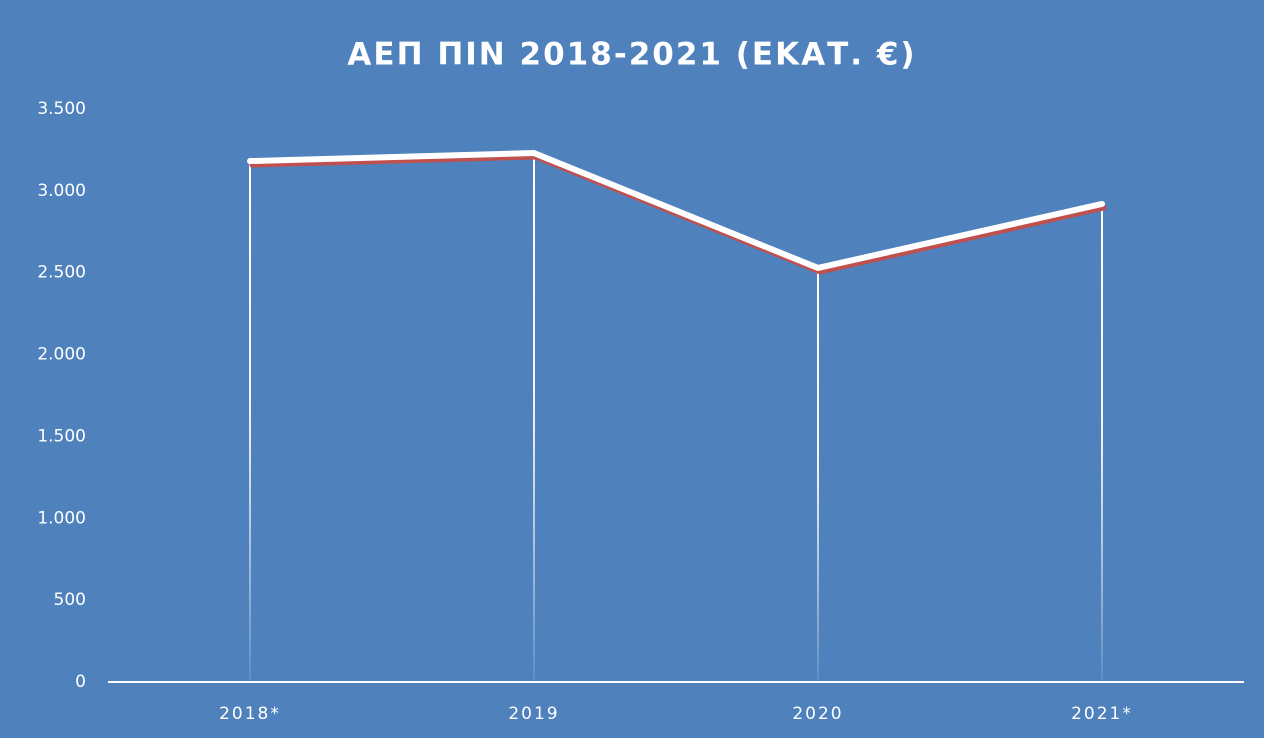 Image resolution: width=1264 pixels, height=738 pixels. I want to click on y-tick-label: 1.500, so click(61, 436).